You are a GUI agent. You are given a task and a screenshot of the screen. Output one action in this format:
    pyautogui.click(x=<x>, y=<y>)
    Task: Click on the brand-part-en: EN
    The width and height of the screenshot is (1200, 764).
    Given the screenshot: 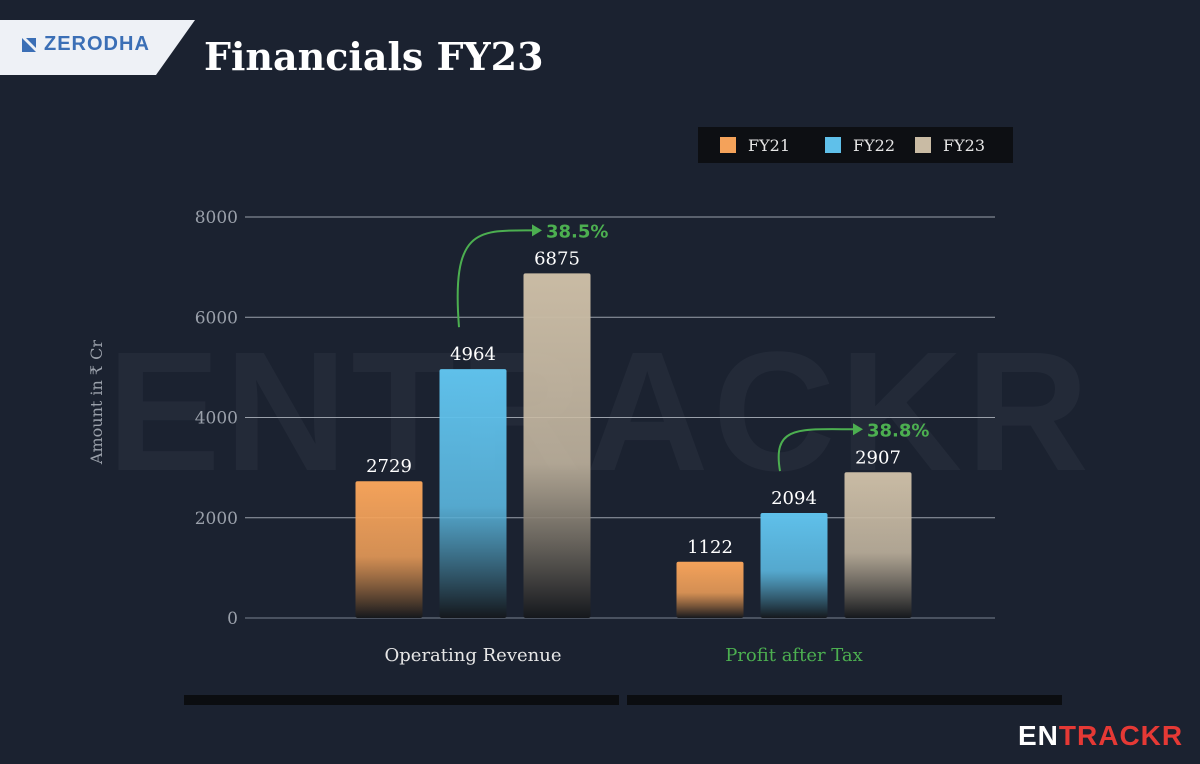 What is the action you would take?
    pyautogui.click(x=1038, y=735)
    